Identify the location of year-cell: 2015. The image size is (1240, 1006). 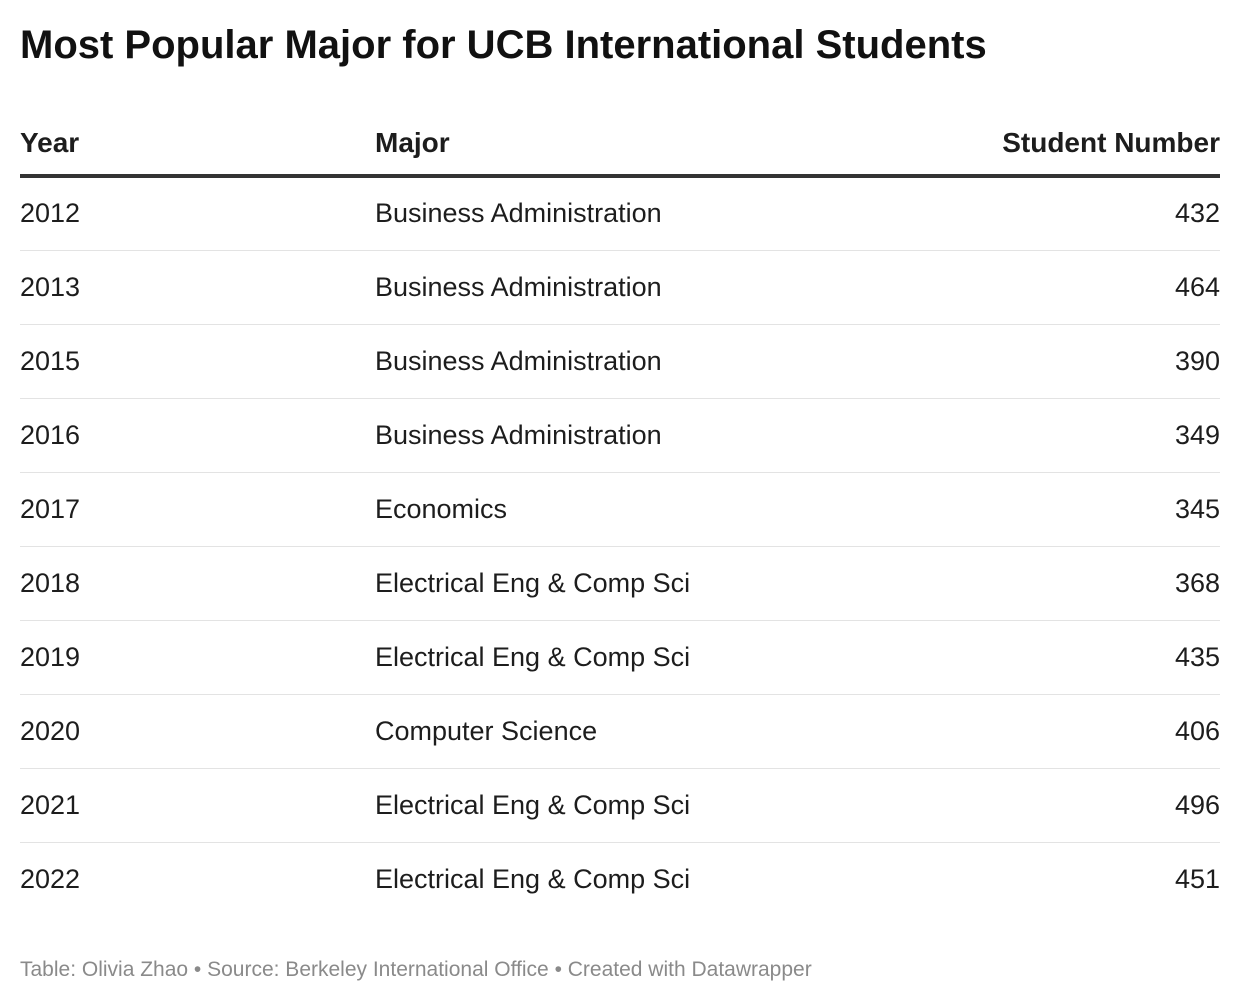
(197, 361).